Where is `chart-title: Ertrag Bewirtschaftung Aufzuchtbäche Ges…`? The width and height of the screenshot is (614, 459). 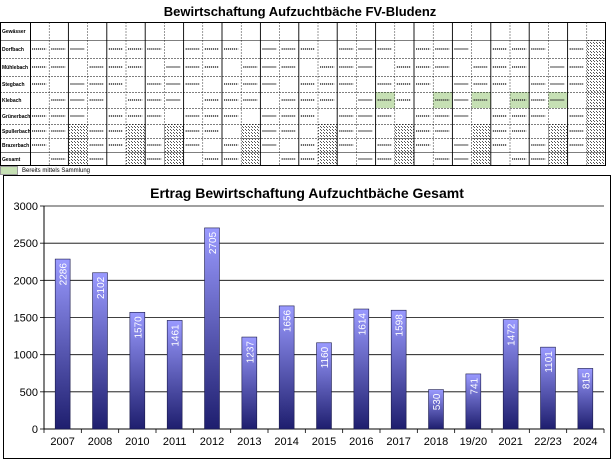
chart-title: Ertrag Bewirtschaftung Aufzuchtbäche Ges… is located at coordinates (307, 193).